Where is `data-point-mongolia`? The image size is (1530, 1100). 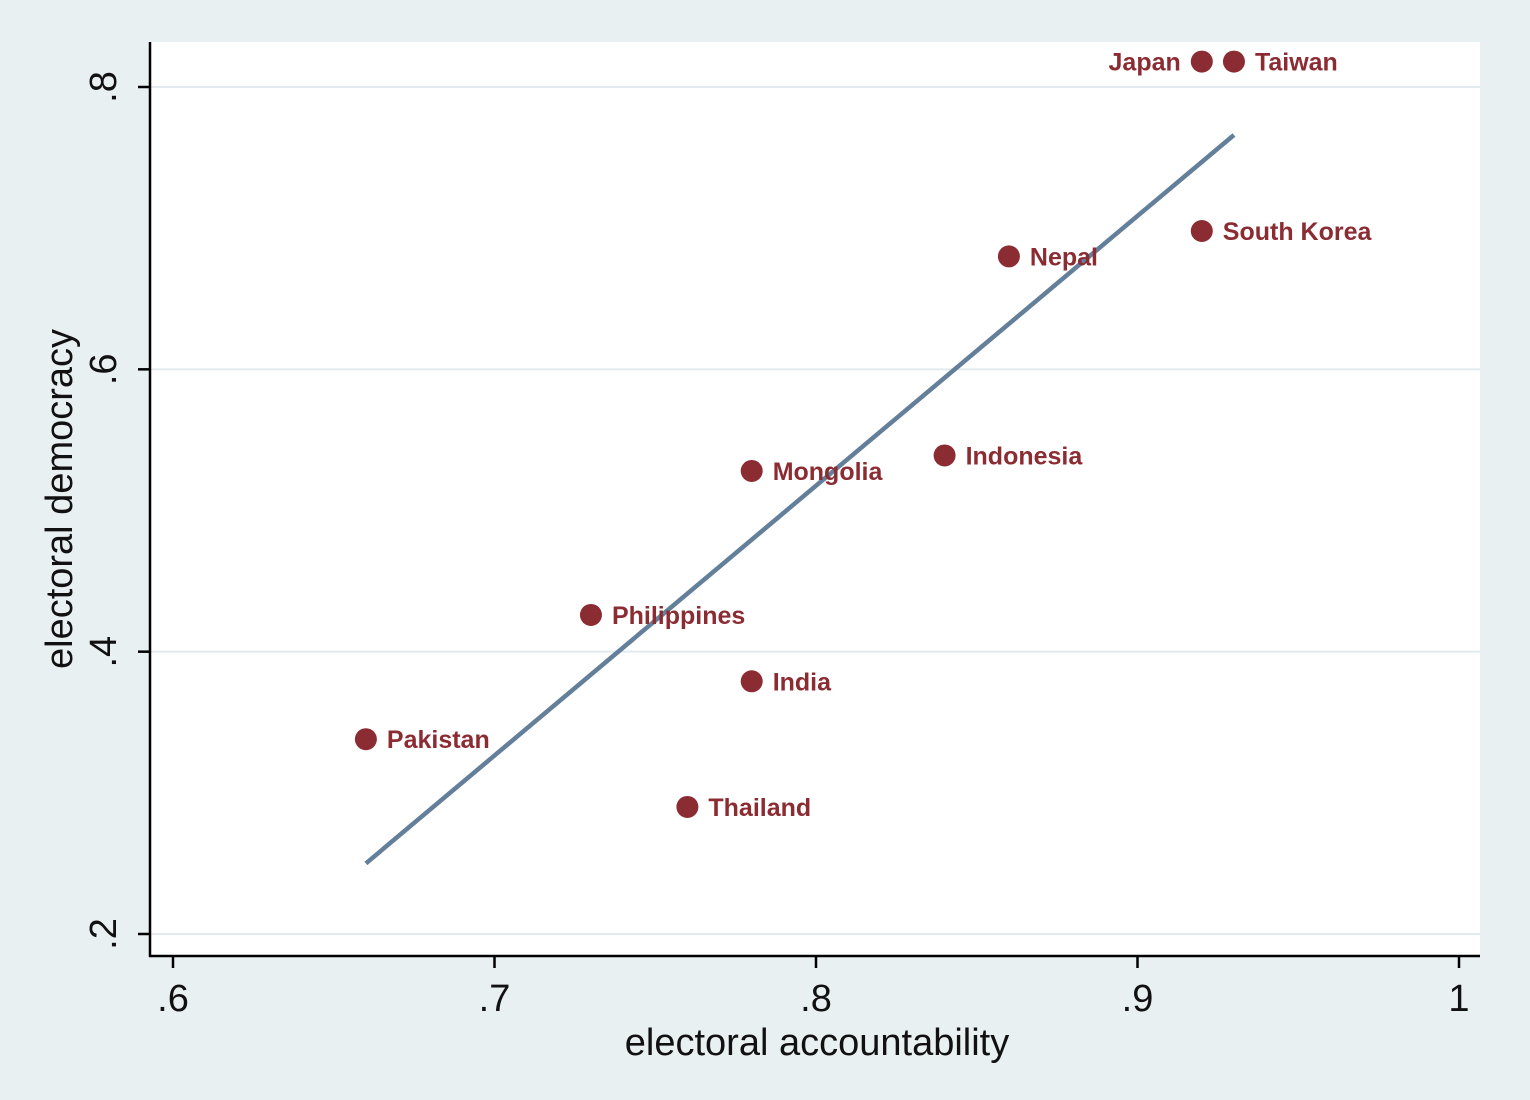
data-point-mongolia is located at coordinates (751, 470).